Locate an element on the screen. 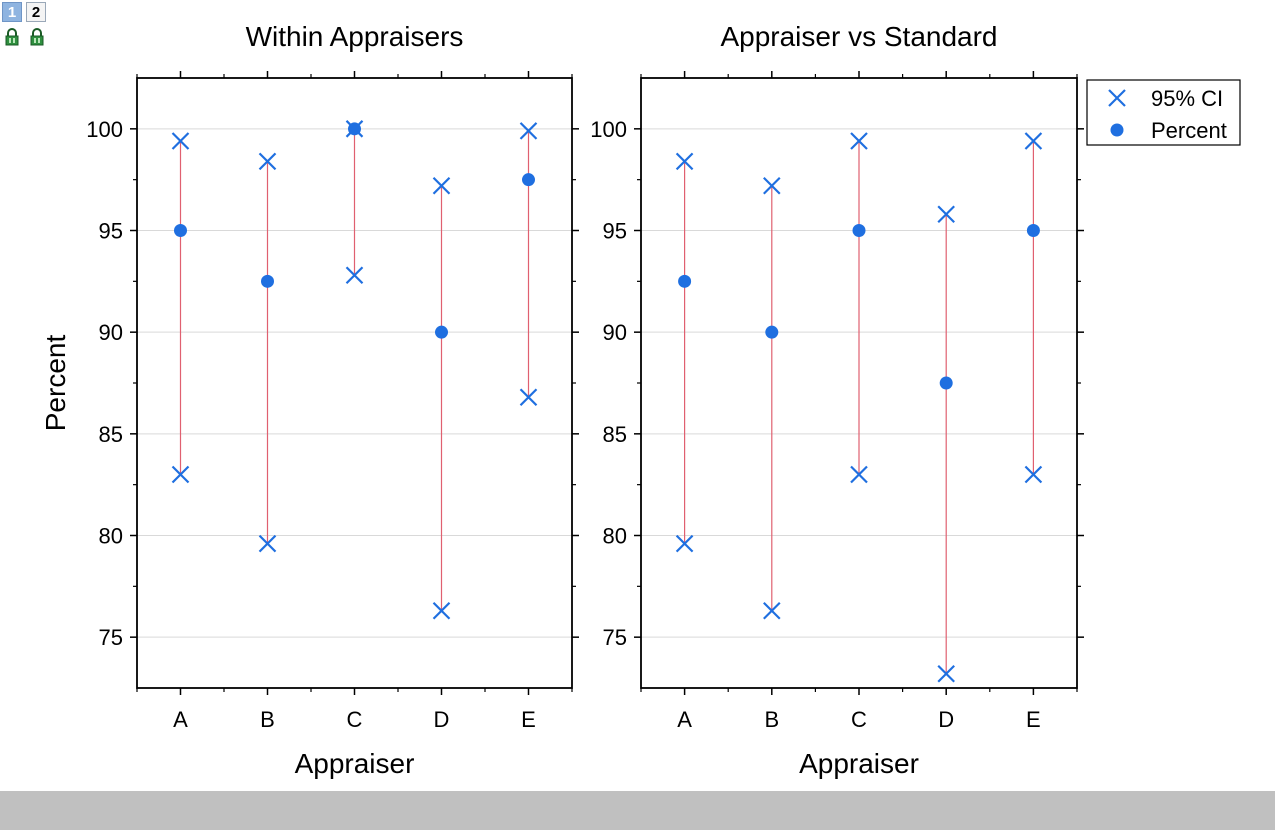 The height and width of the screenshot is (830, 1275). legend: 95% CI Percent is located at coordinates (1163, 112).